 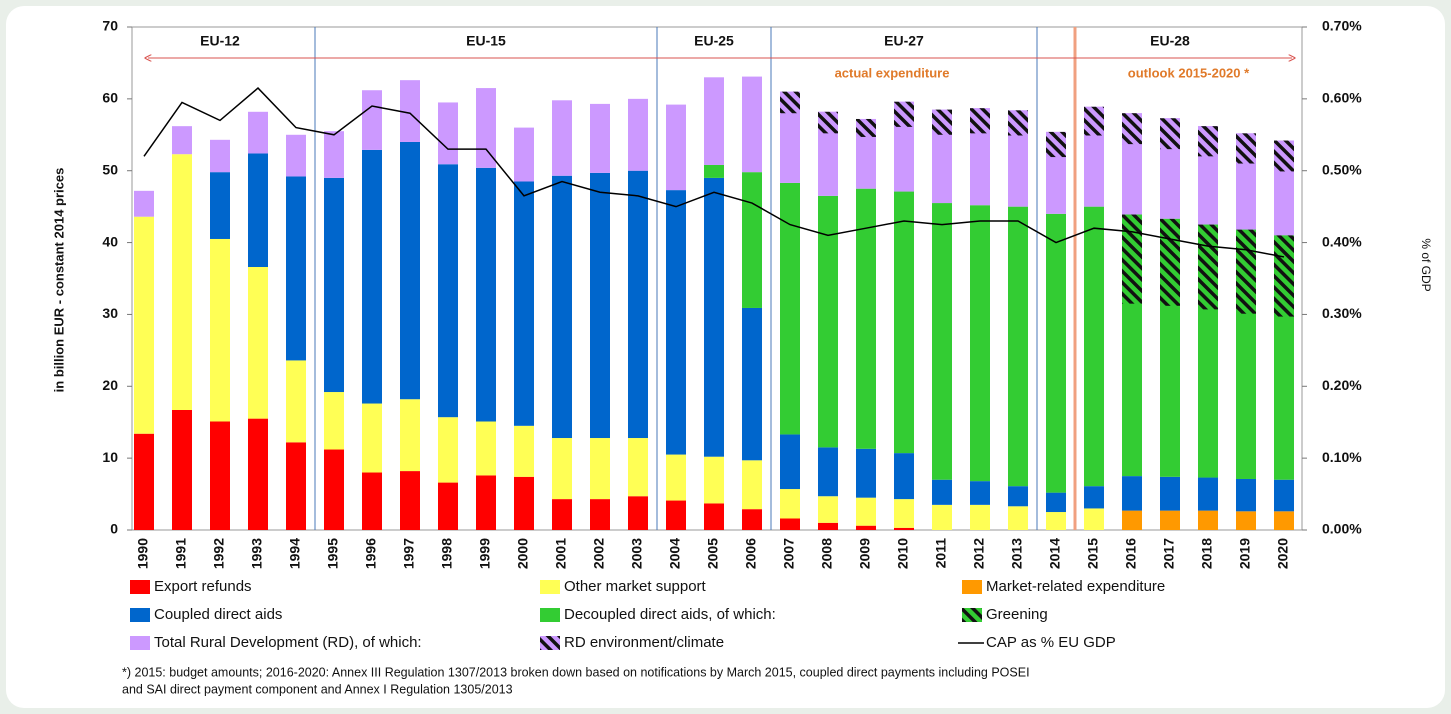 I want to click on y-axis-label: in billion EUR - constant 2014 prices, so click(x=58, y=280).